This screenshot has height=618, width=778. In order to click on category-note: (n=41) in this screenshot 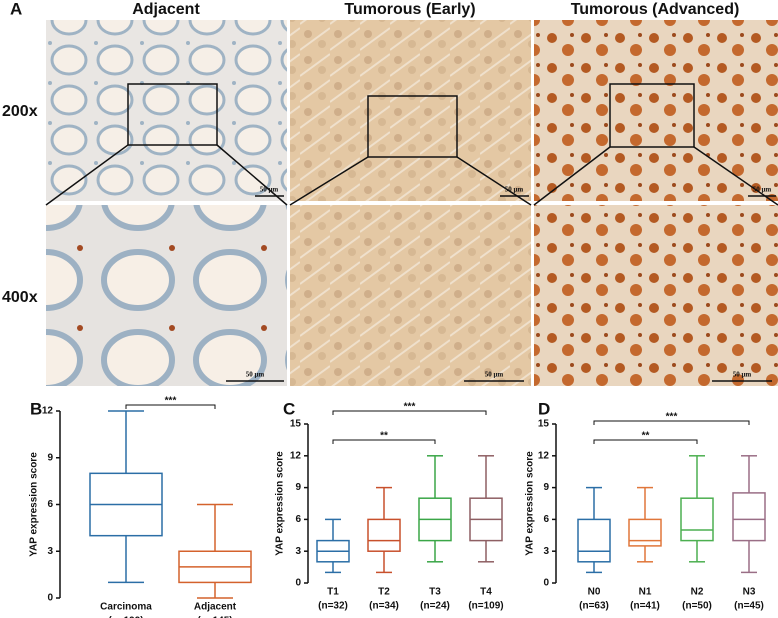, I will do `click(645, 606)`.